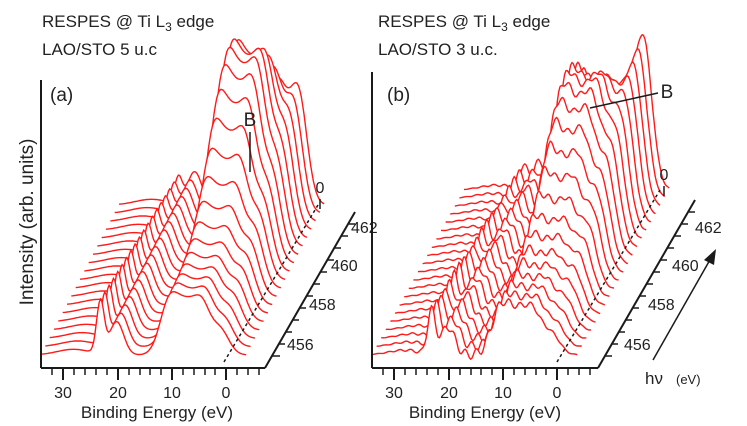  Describe the element at coordinates (654, 378) in the screenshot. I see `hv-axis-label: hν` at that location.